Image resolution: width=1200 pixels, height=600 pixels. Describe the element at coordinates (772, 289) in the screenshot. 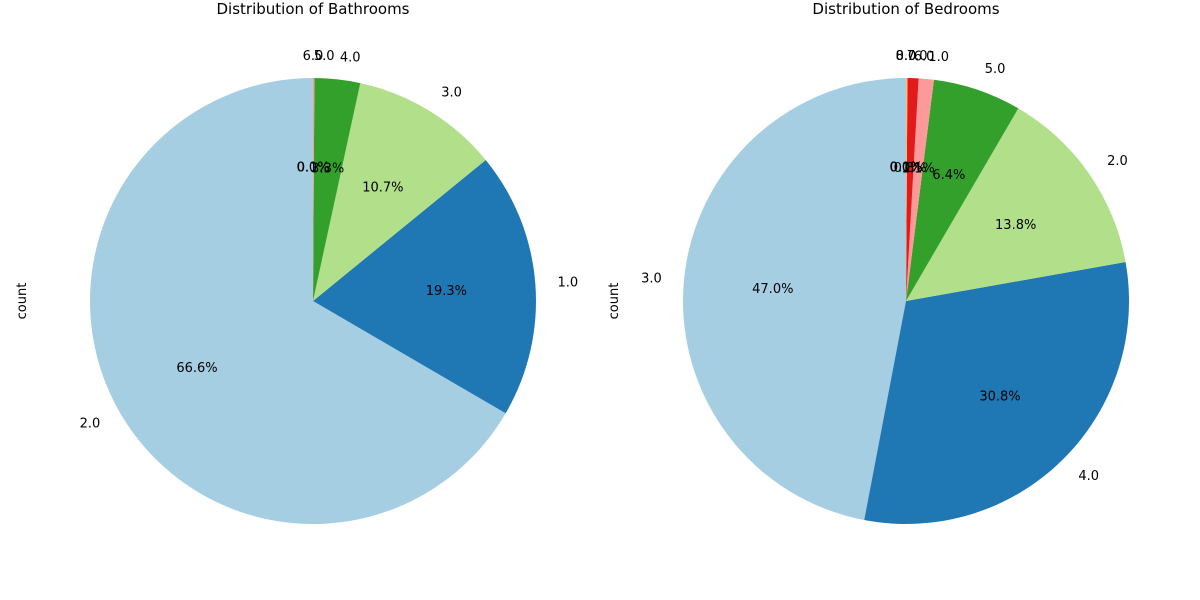

I see `slice-percent-label: 47.0%` at that location.